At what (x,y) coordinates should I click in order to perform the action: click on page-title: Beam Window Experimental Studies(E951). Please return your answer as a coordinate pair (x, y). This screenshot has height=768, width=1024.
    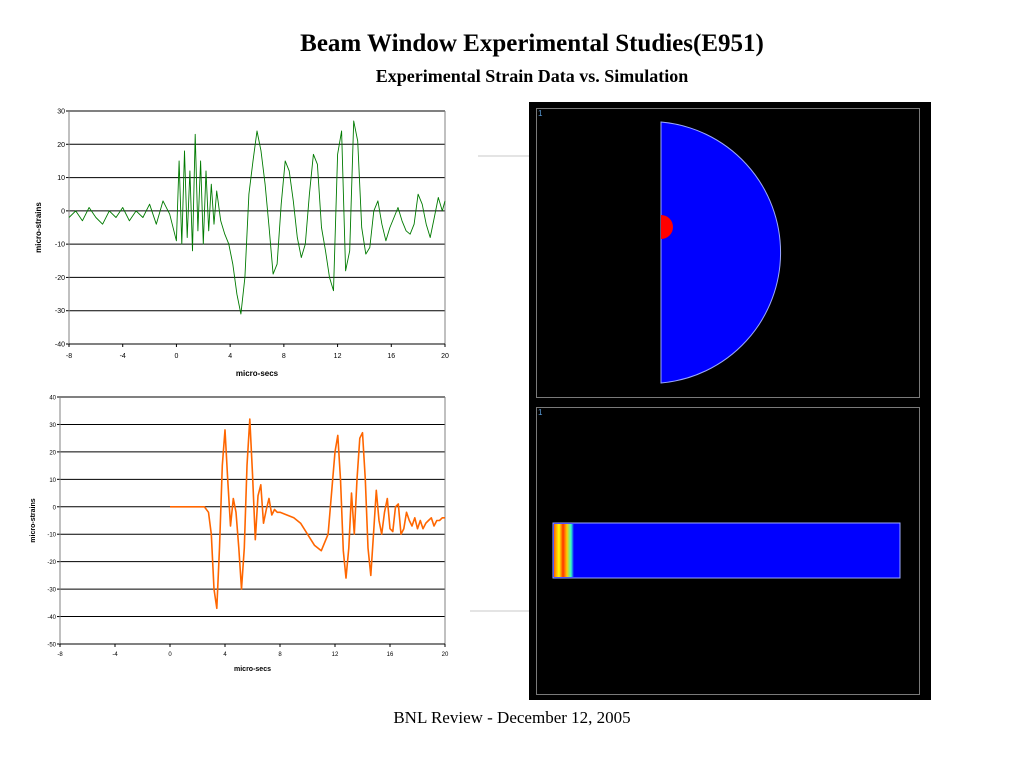
    Looking at the image, I should click on (532, 43).